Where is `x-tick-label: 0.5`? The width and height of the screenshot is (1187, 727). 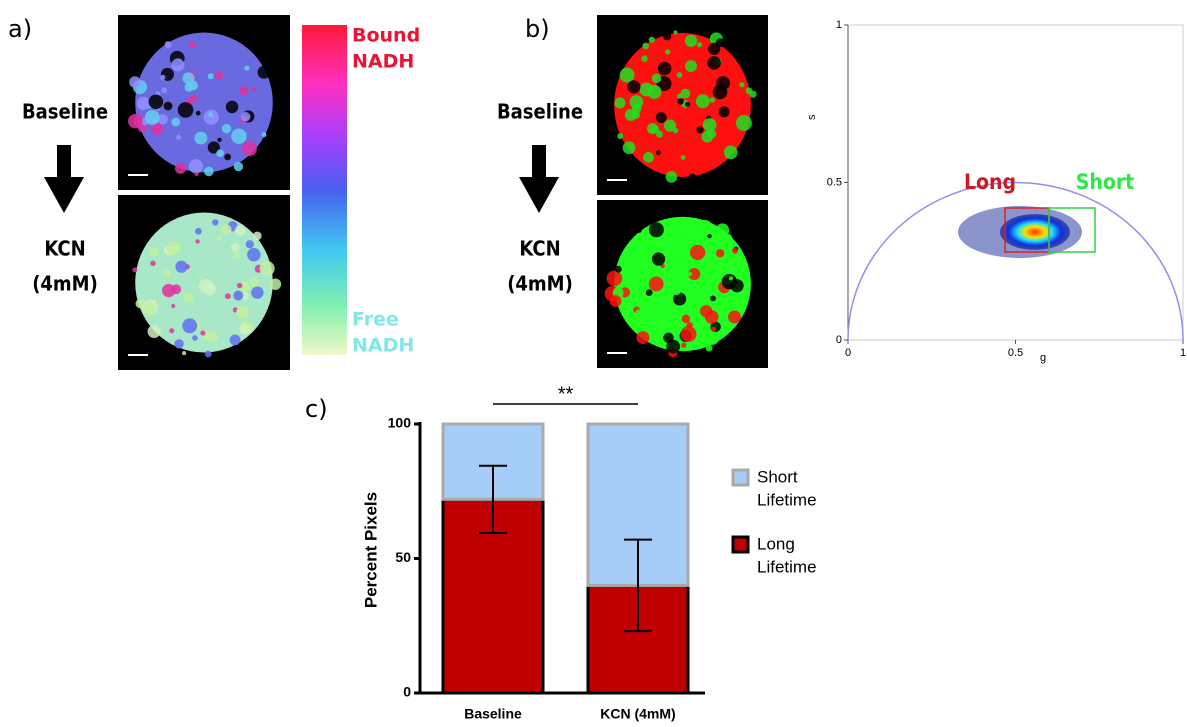 x-tick-label: 0.5 is located at coordinates (1015, 353).